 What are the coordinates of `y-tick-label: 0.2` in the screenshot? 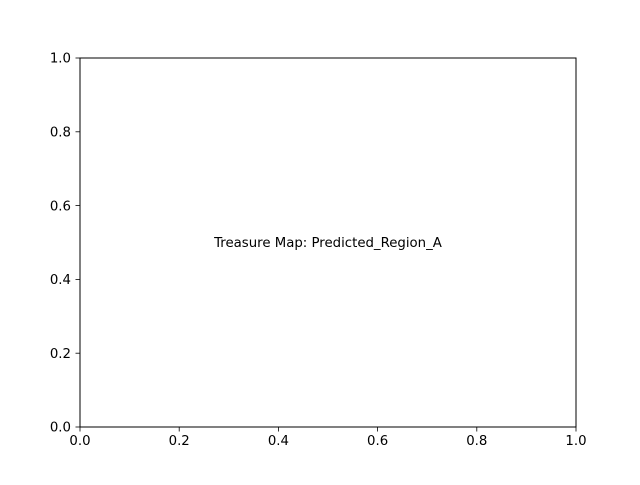 It's located at (60, 354).